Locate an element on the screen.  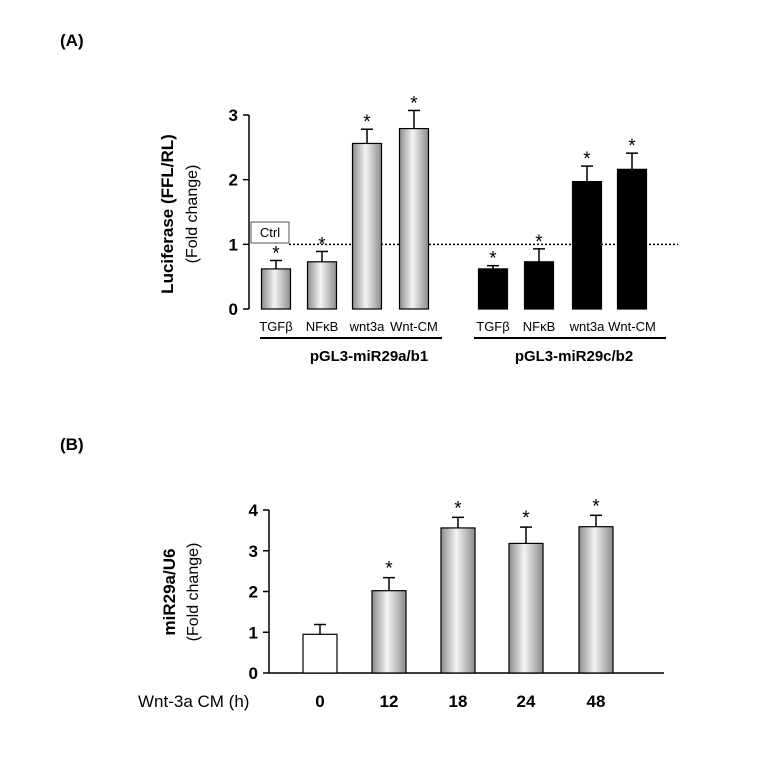
panel-b-ytick-label: 0 is located at coordinates (253, 673).